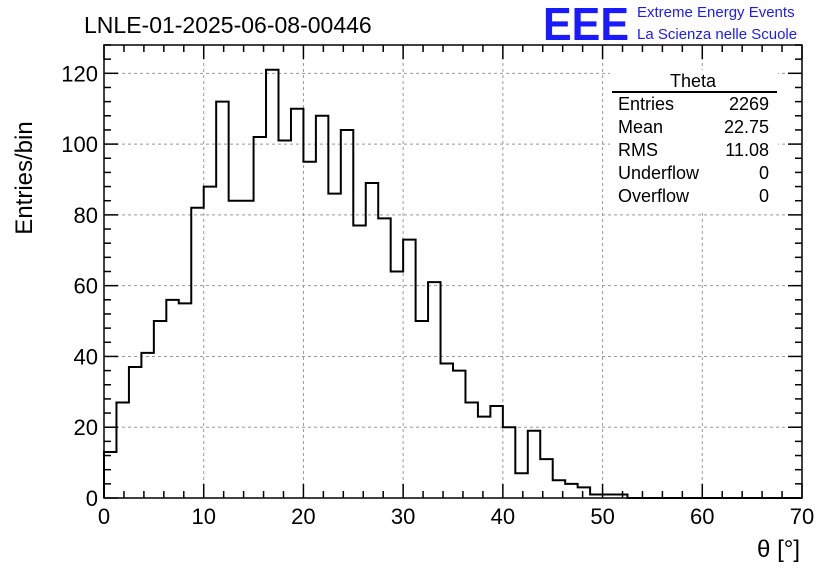 The height and width of the screenshot is (572, 836). Describe the element at coordinates (746, 127) in the screenshot. I see `stats-mean-value: 22.75` at that location.